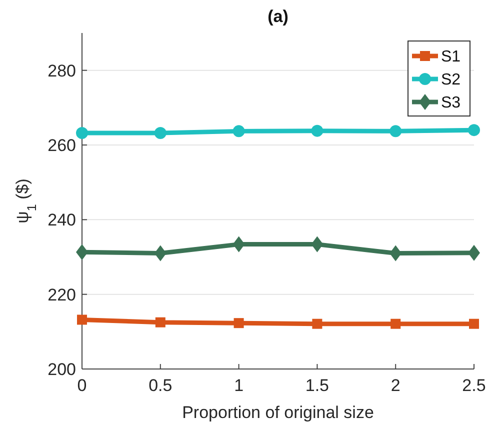  Describe the element at coordinates (62, 145) in the screenshot. I see `y-tick-label: 260` at that location.